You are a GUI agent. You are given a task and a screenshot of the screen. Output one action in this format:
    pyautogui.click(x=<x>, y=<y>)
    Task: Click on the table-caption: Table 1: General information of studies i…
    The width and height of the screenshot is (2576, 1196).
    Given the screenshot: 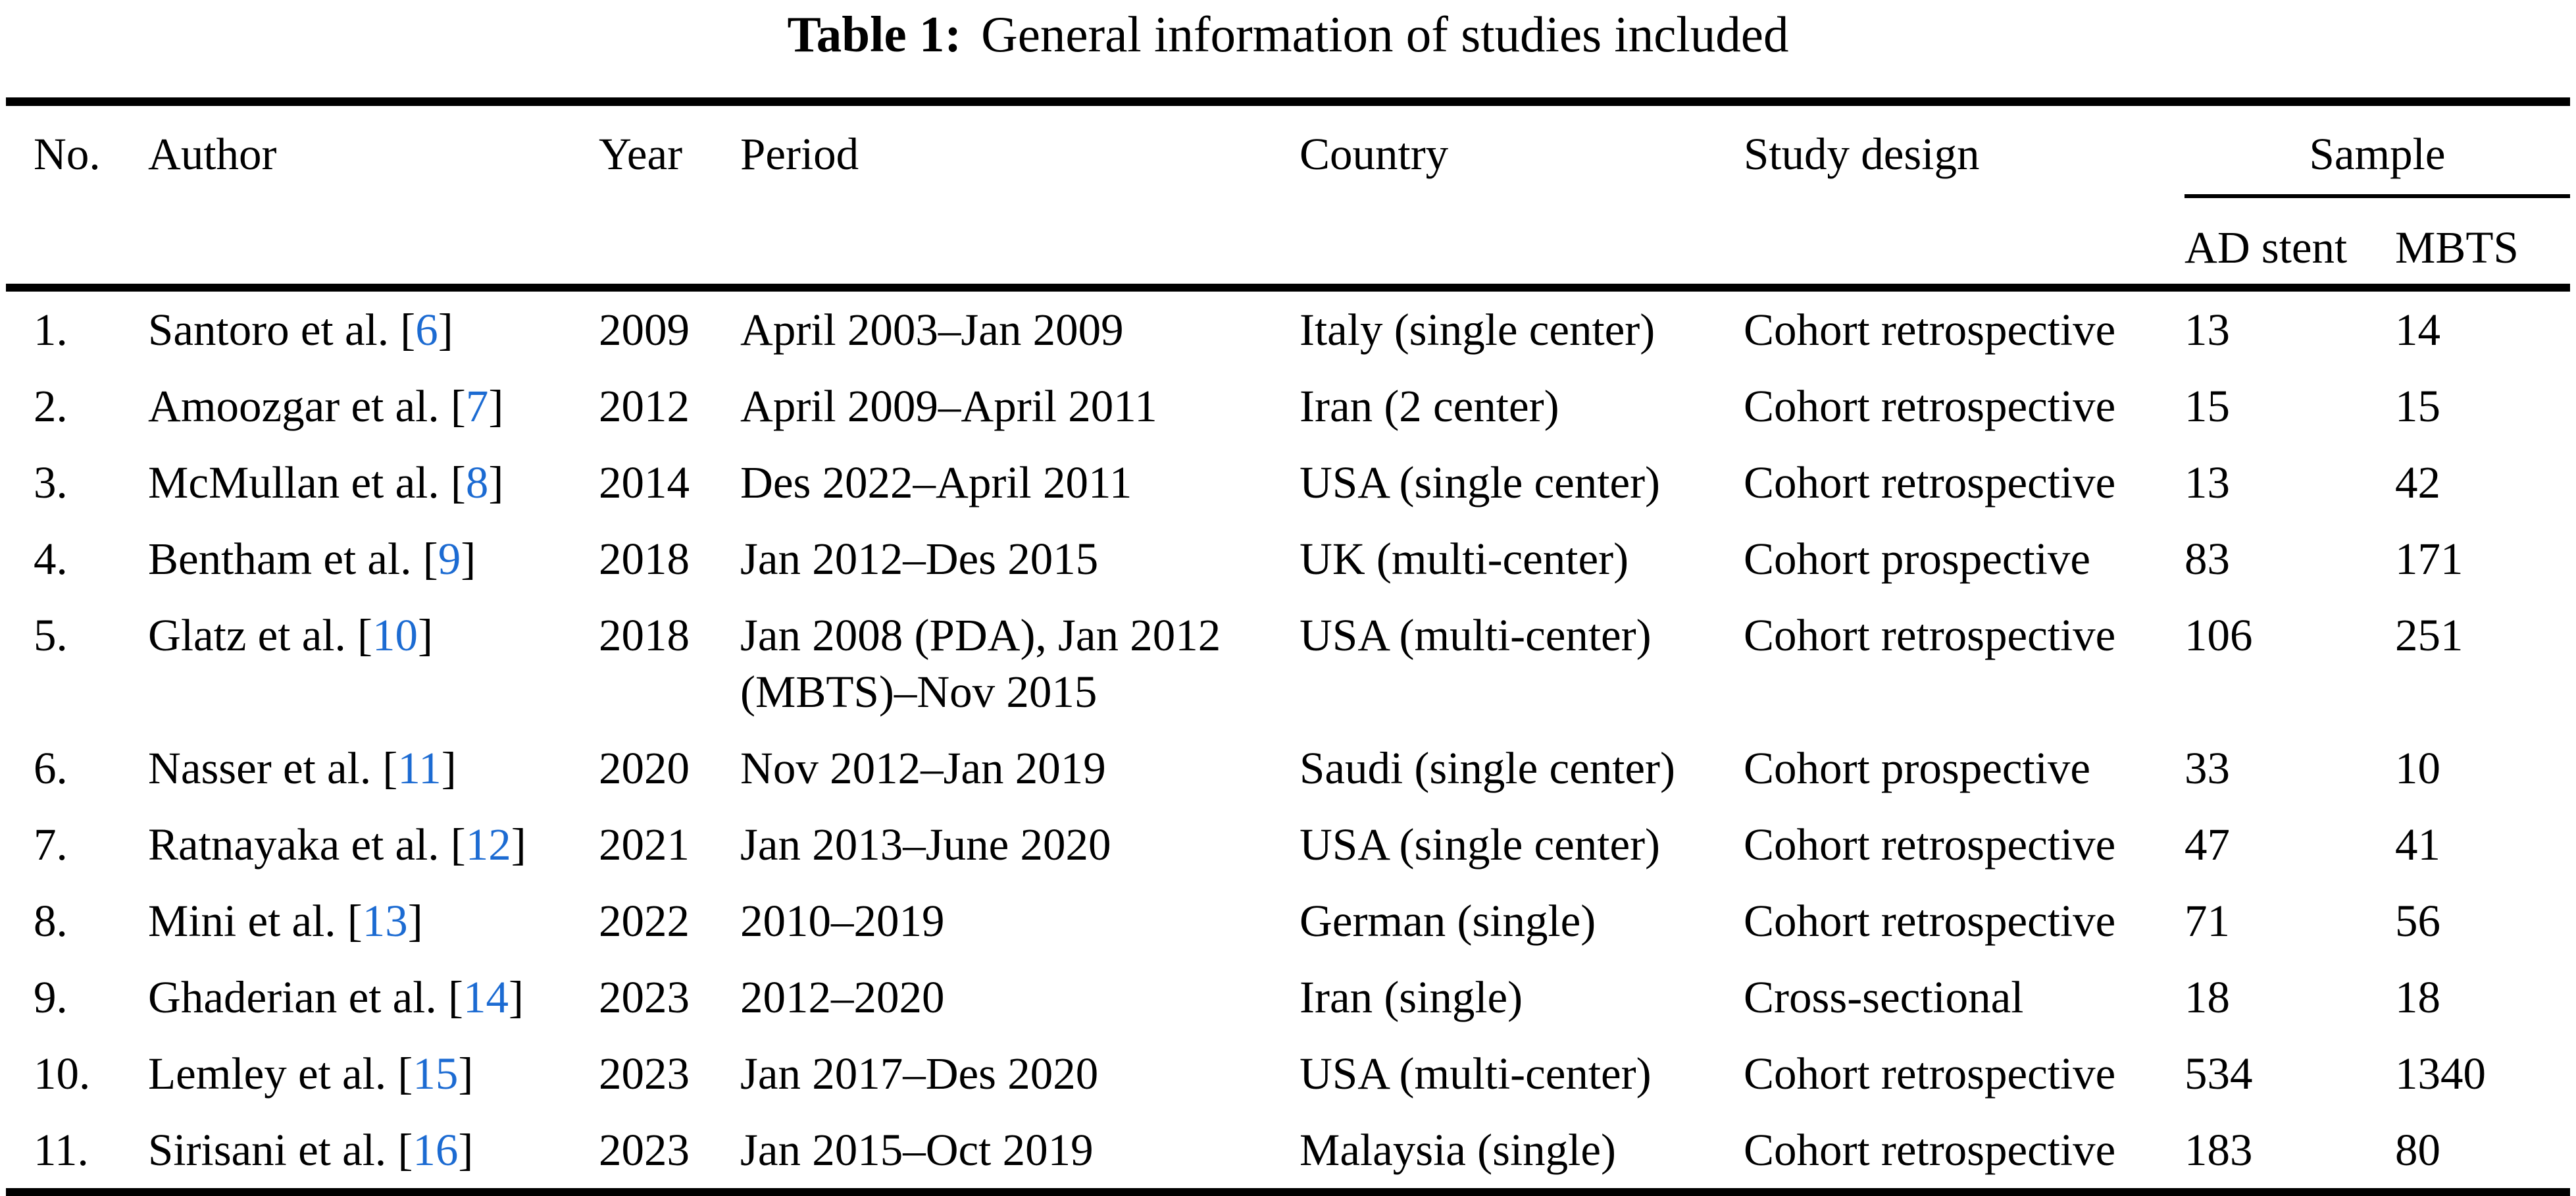 What is the action you would take?
    pyautogui.click(x=1288, y=34)
    